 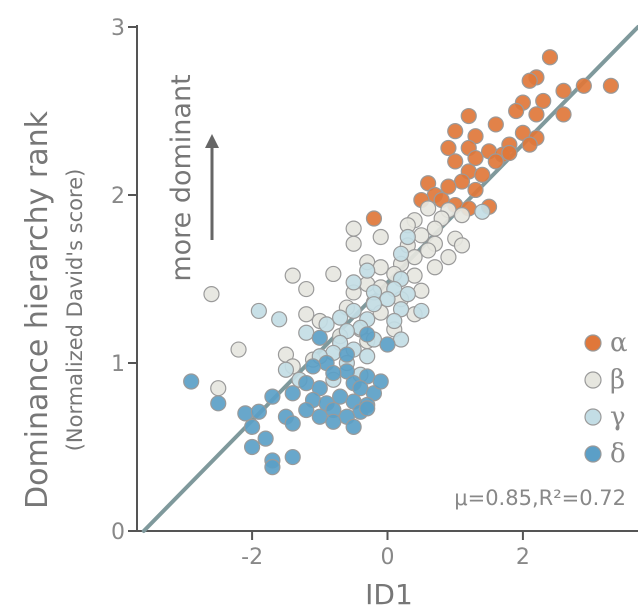 I want to click on y-tick-label: 0, so click(x=118, y=532).